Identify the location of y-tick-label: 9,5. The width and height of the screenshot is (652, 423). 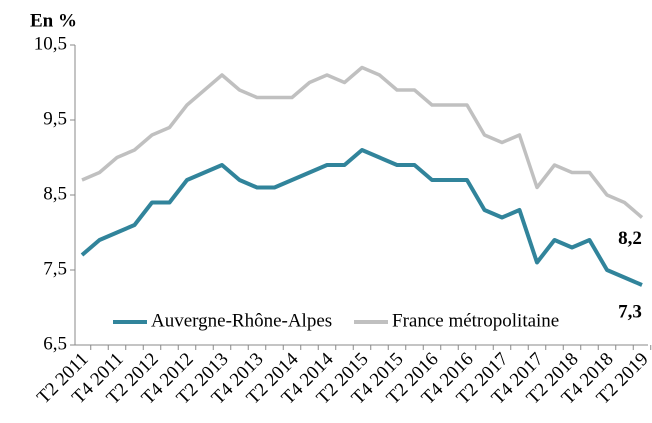
(55, 118).